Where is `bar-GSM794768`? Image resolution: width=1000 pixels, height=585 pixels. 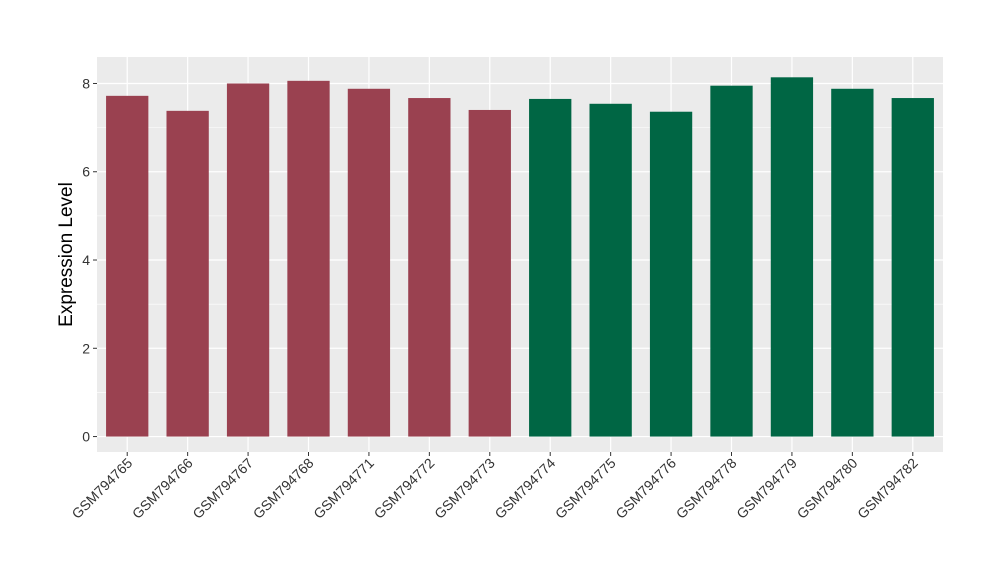 bar-GSM794768 is located at coordinates (308, 258).